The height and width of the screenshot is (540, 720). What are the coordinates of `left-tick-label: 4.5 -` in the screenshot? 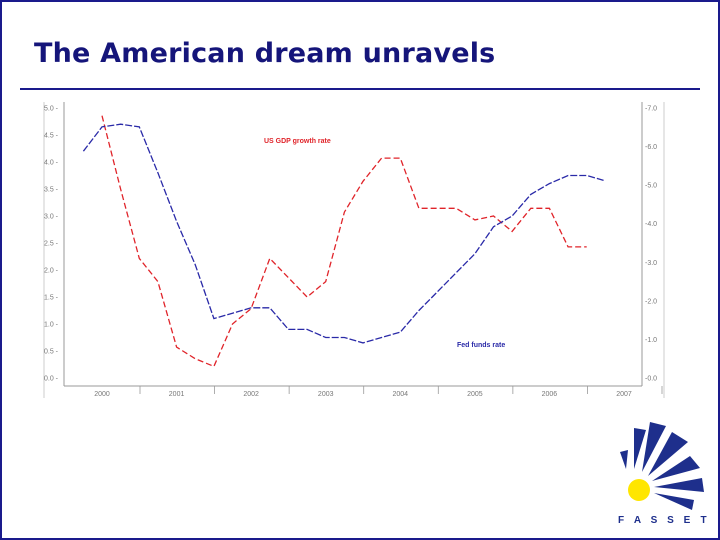 It's located at (51, 136).